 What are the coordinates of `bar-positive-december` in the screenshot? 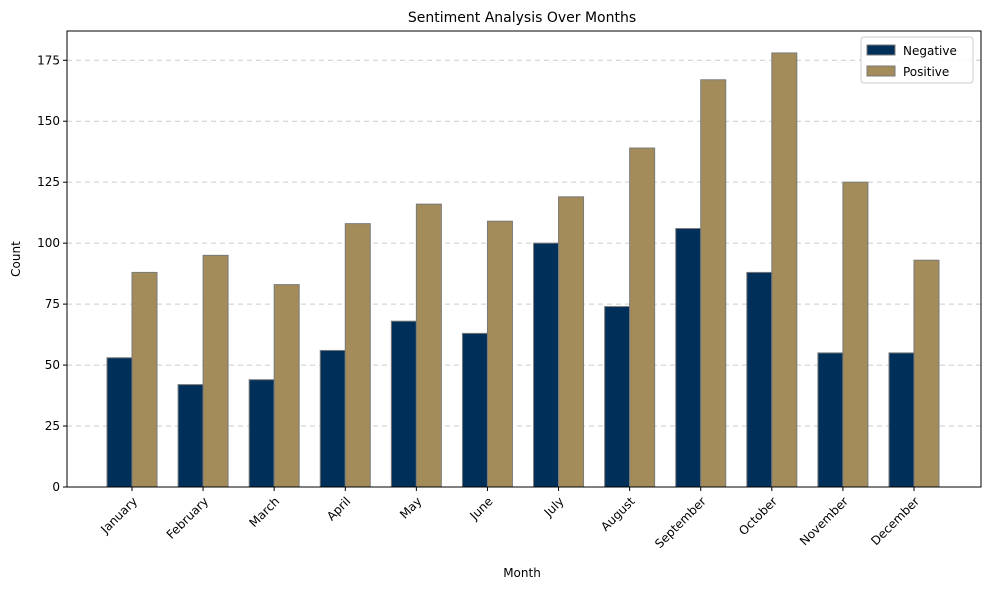 It's located at (926, 373).